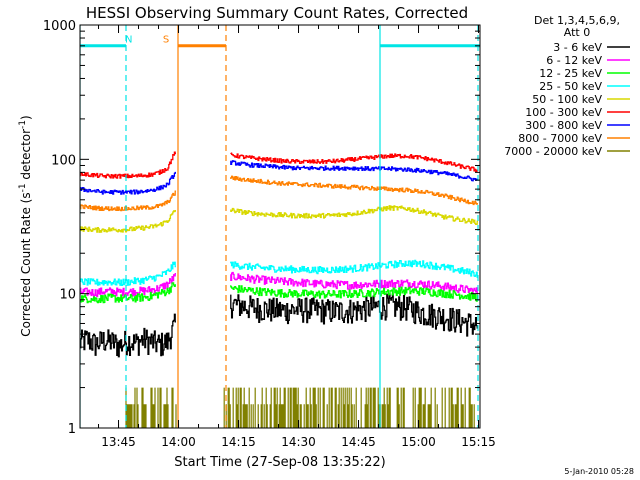  Describe the element at coordinates (560, 138) in the screenshot. I see `legend-label-7: 800 - 7000 keV` at that location.